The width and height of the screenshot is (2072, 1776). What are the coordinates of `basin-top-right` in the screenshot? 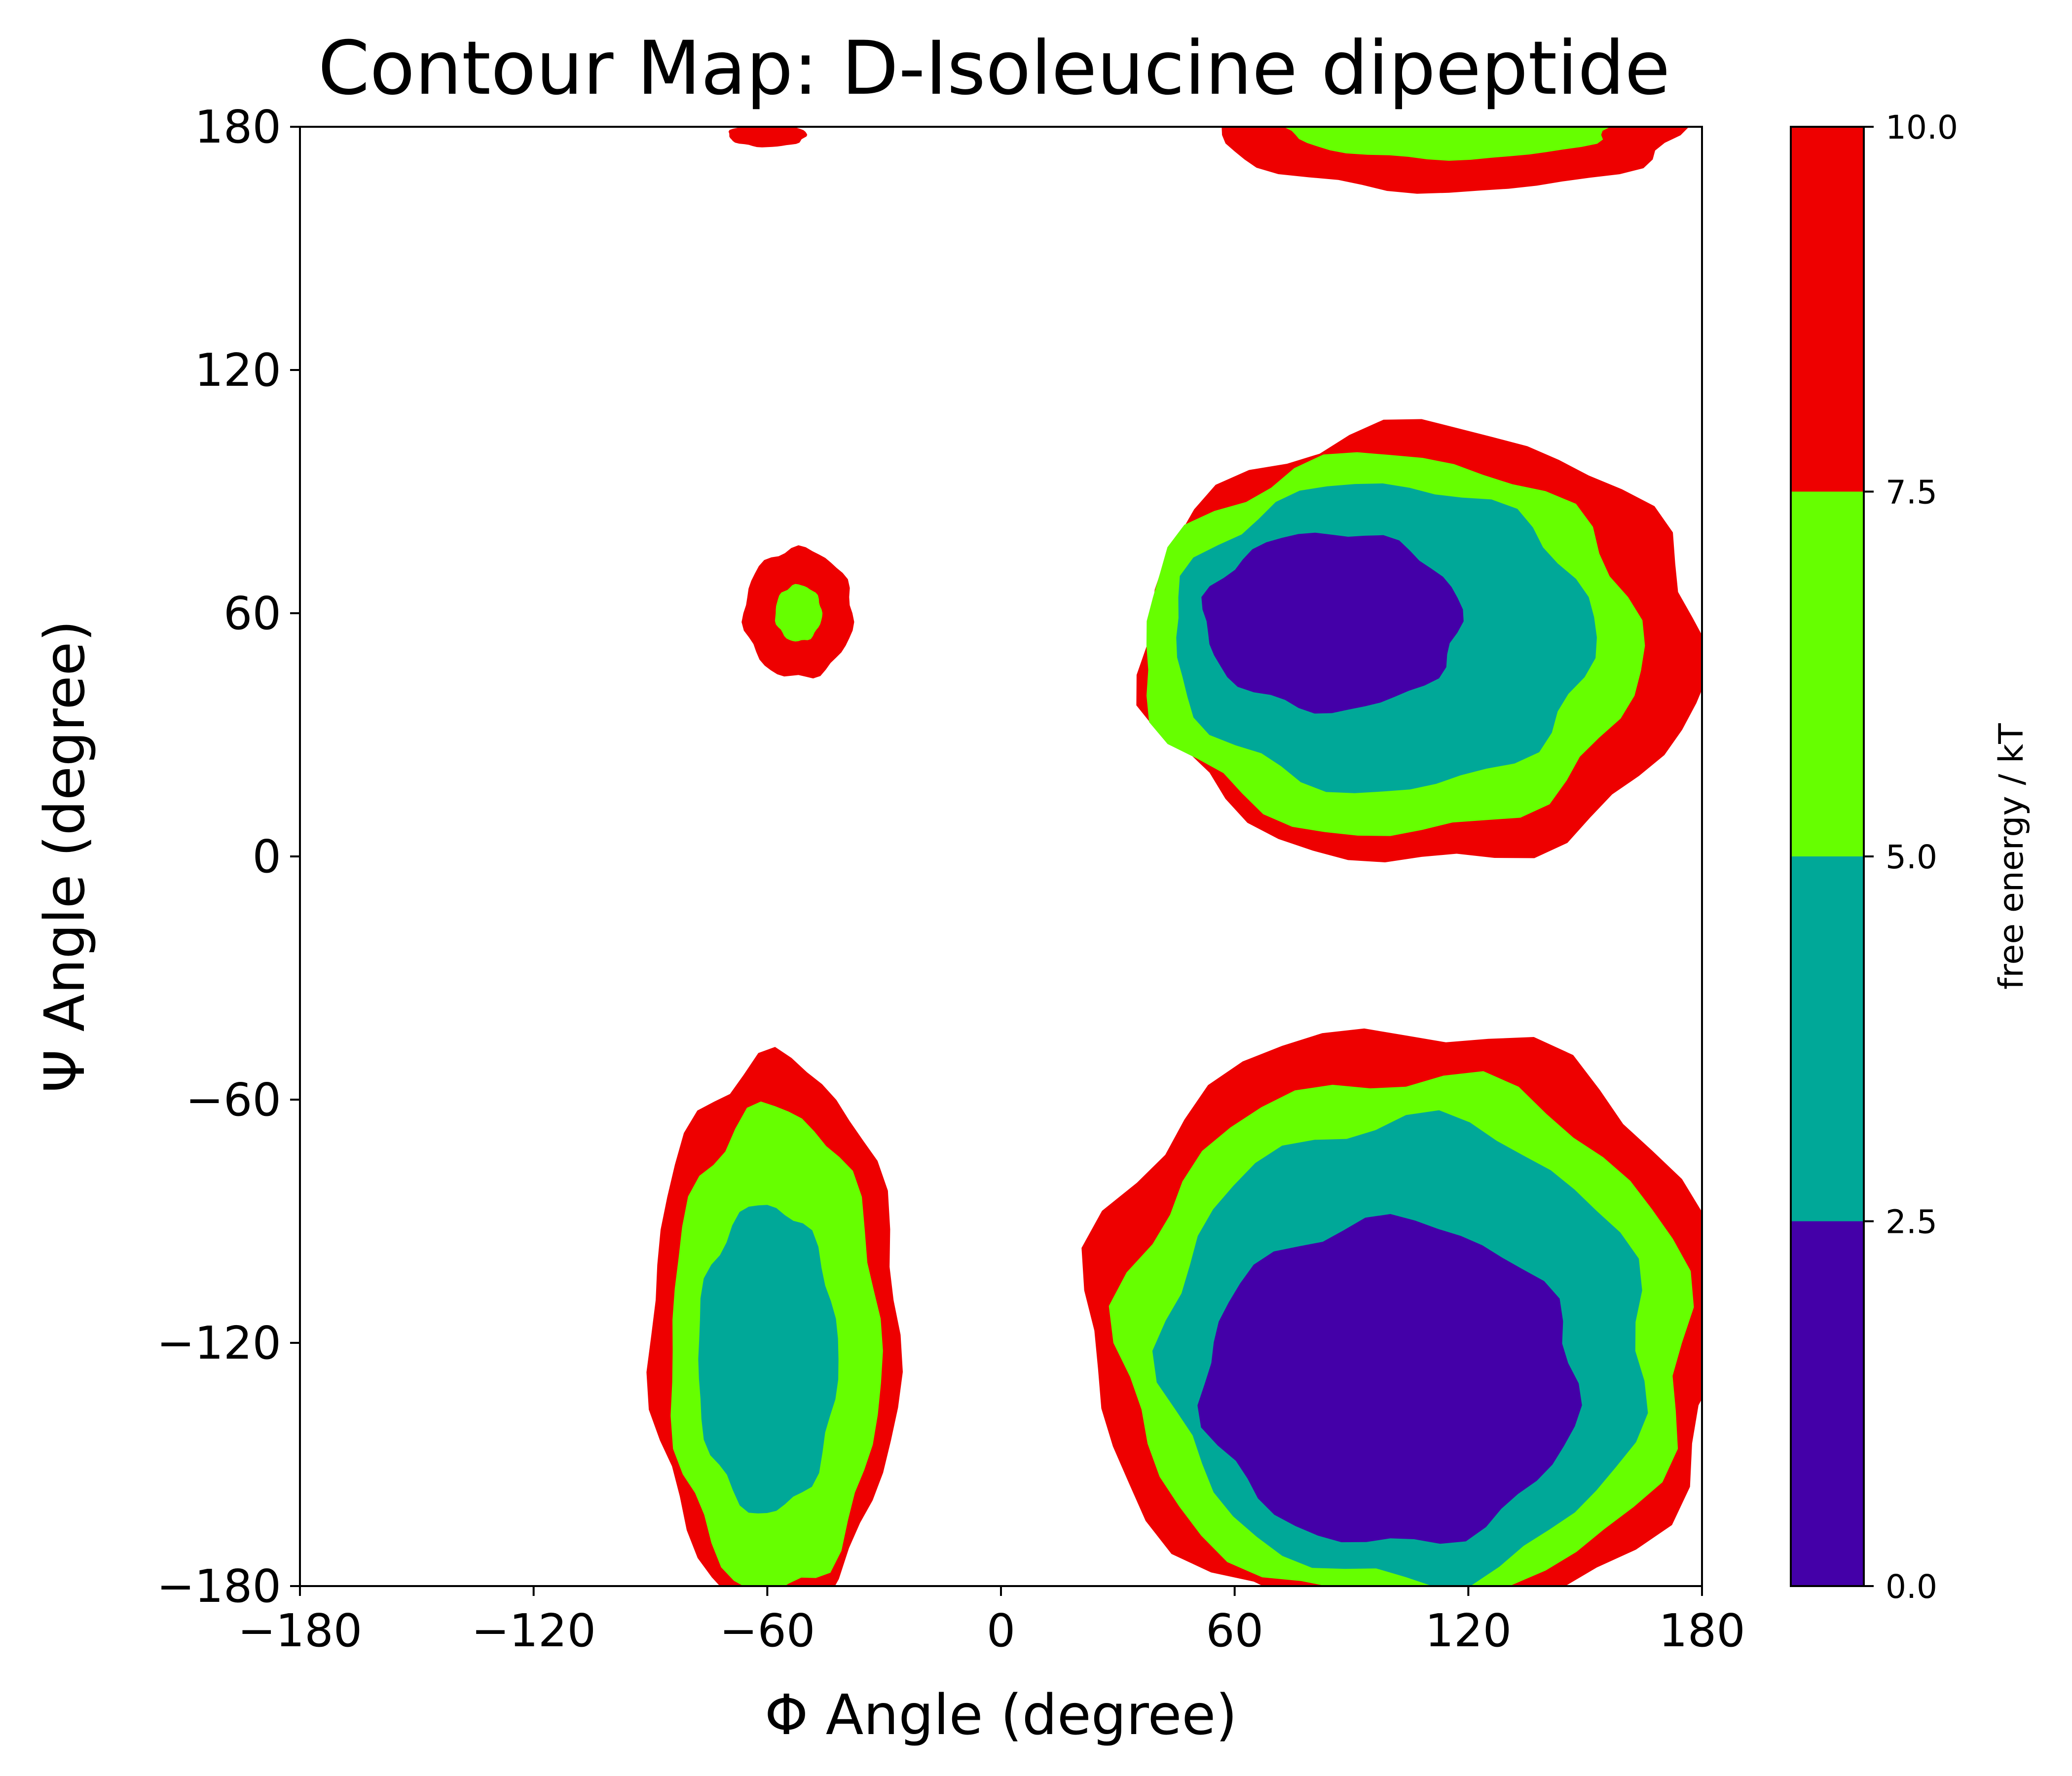 It's located at (1455, 161).